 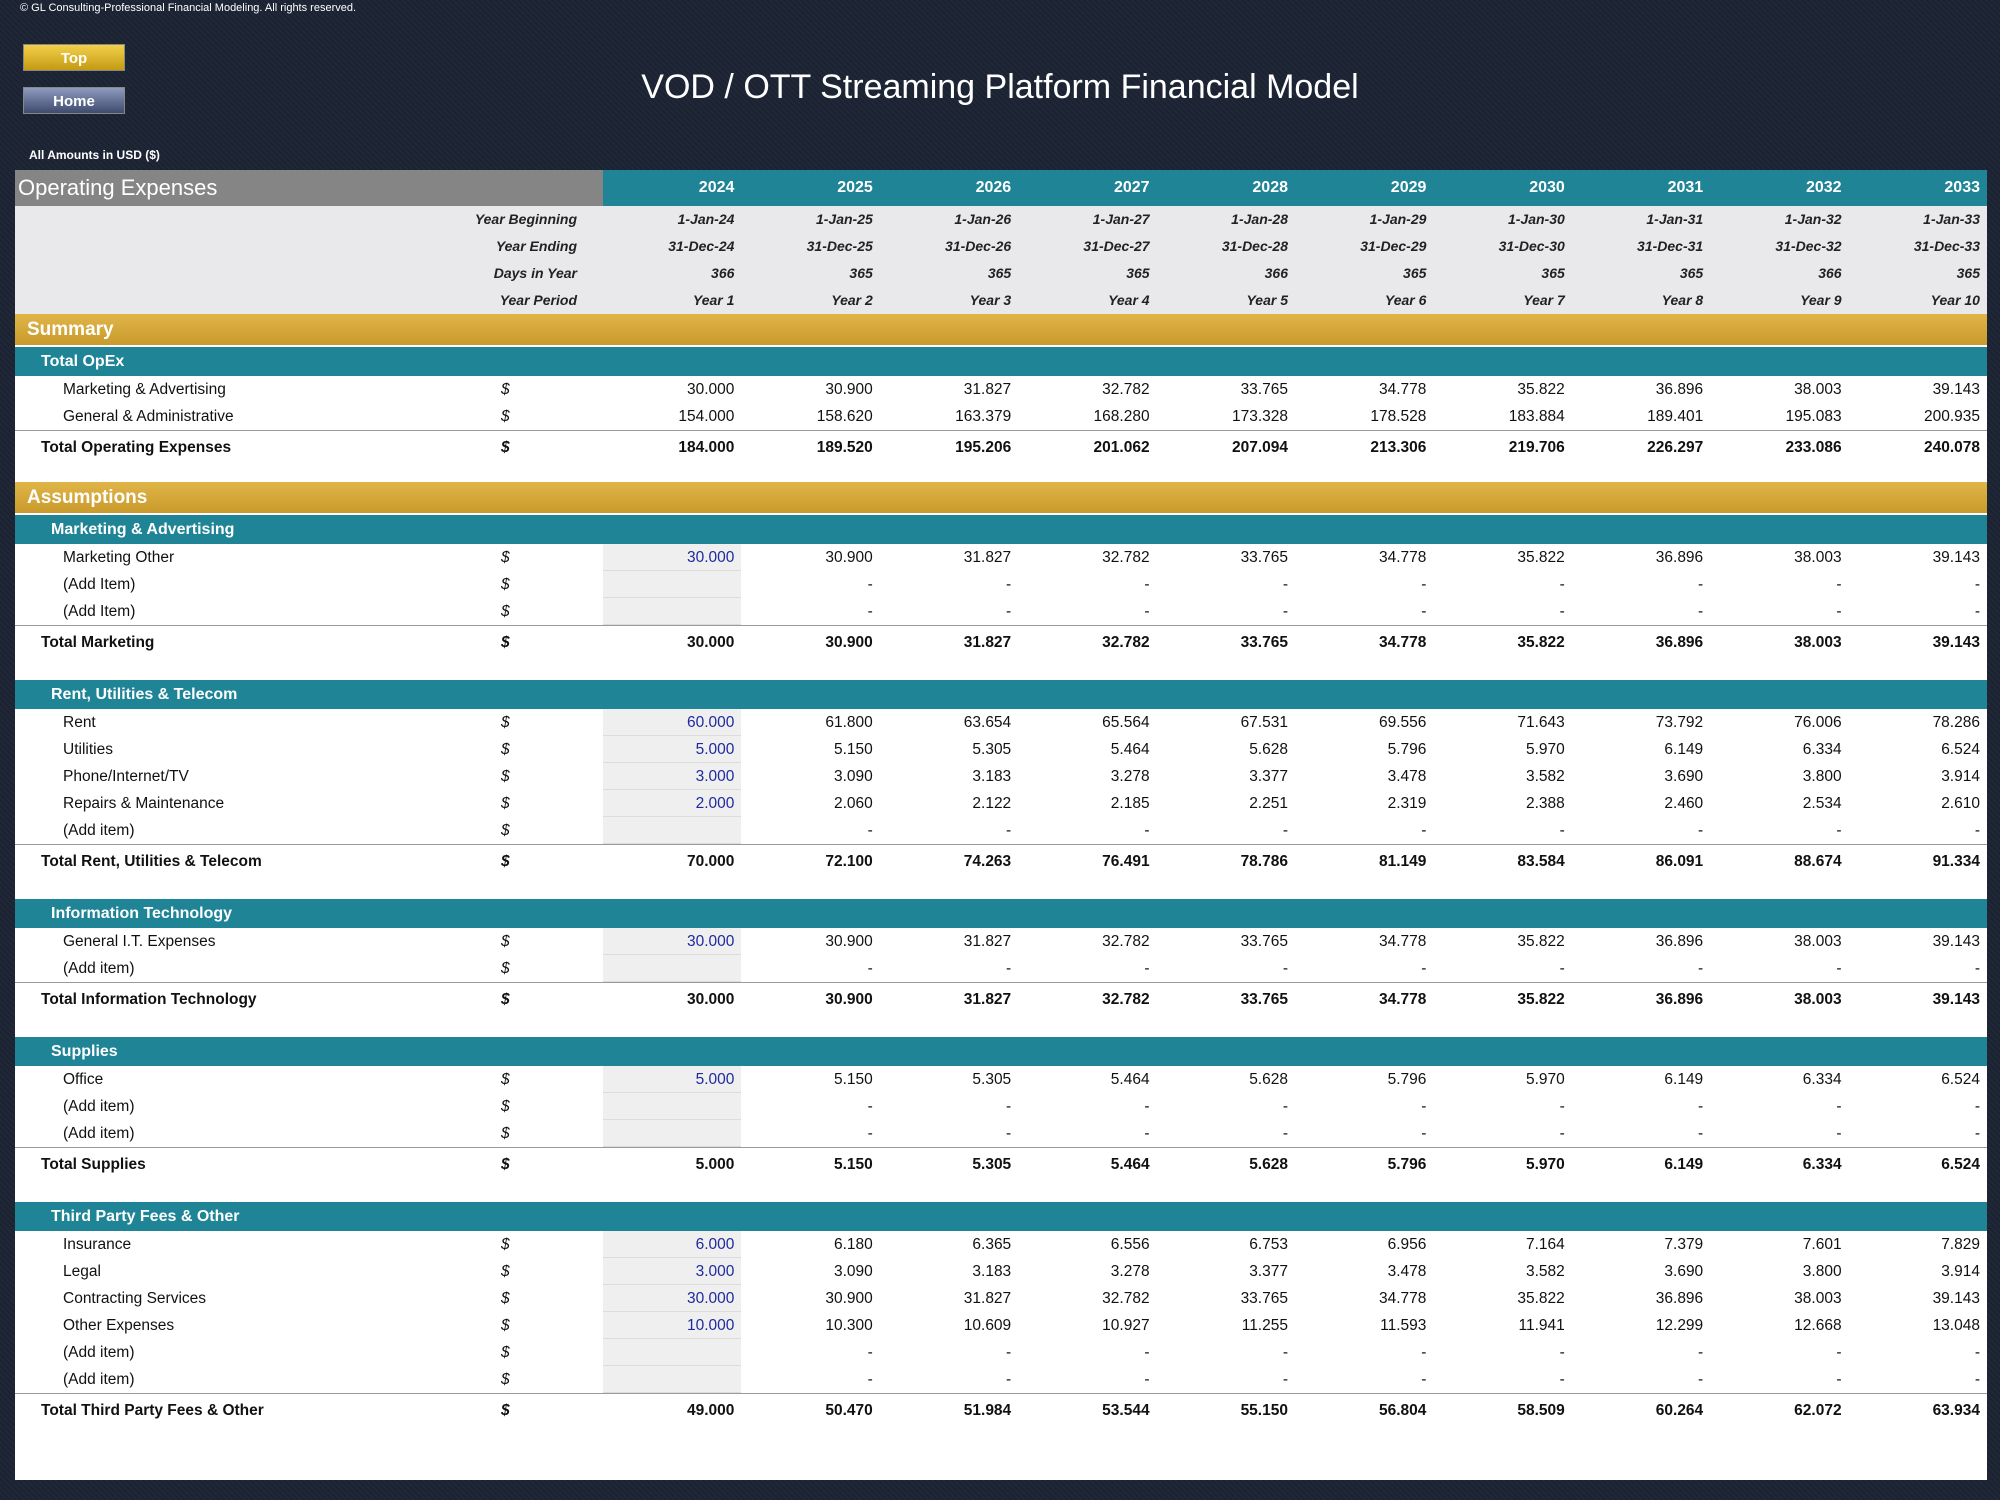 What do you see at coordinates (993, 187) in the screenshot?
I see `value-cell: 2026` at bounding box center [993, 187].